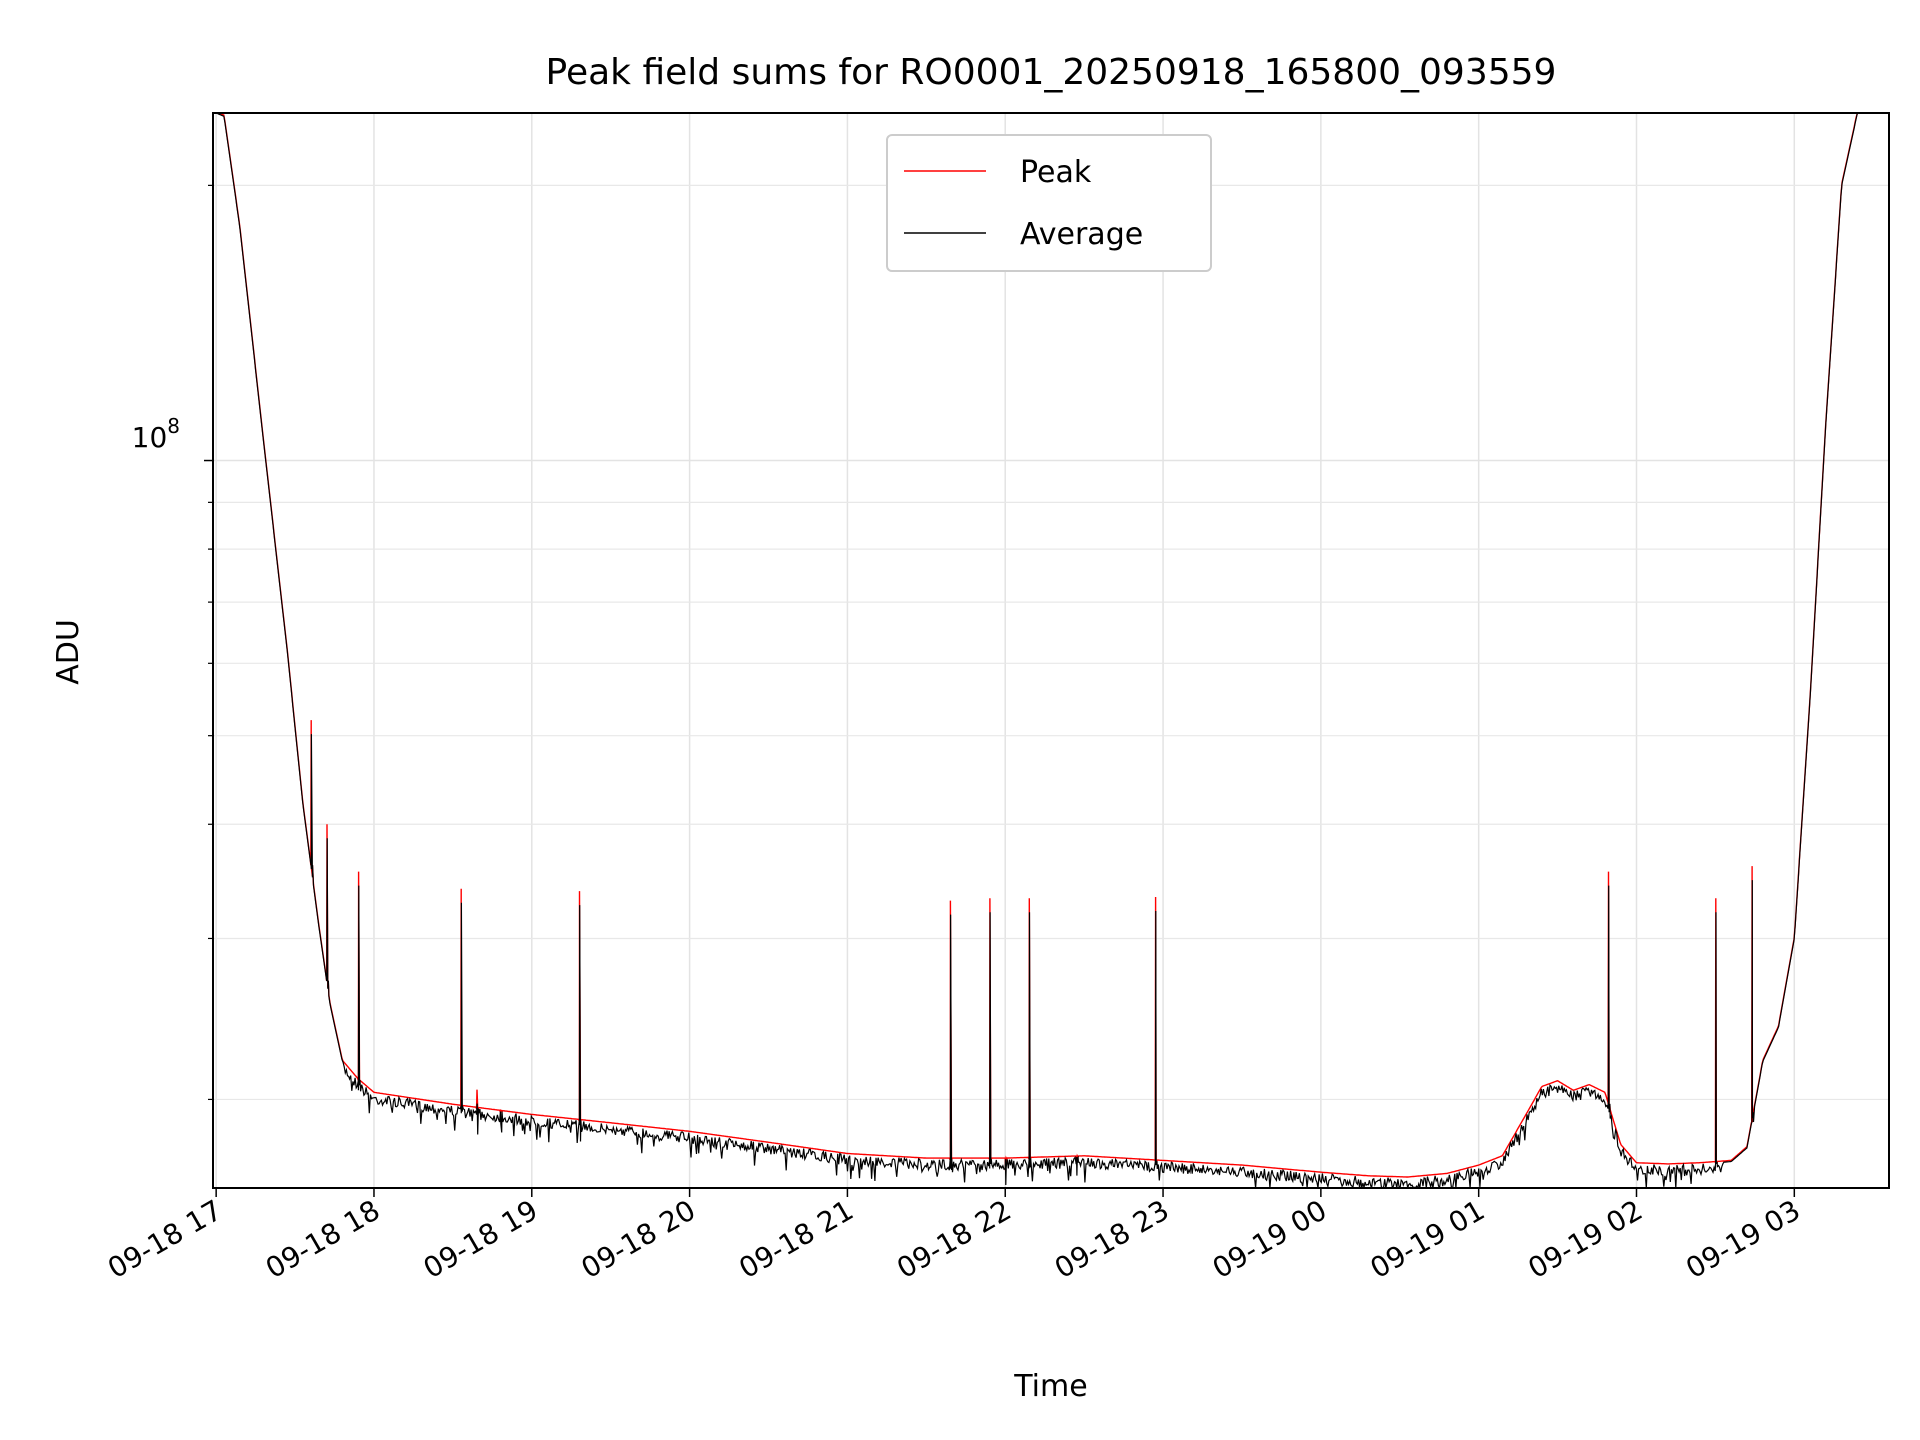  I want to click on x-tick-label: 09-18 17, so click(165, 1239).